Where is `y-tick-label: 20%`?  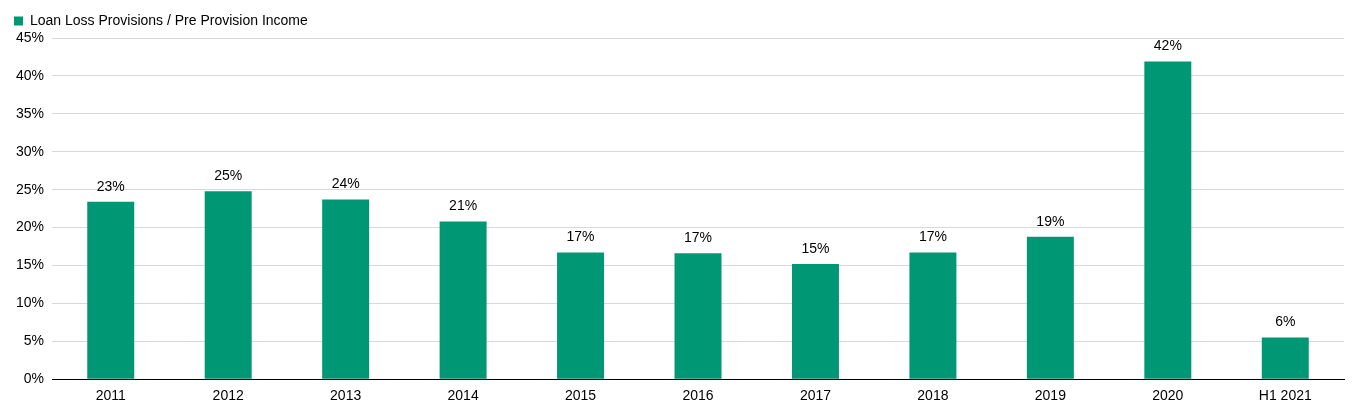 y-tick-label: 20% is located at coordinates (30, 226).